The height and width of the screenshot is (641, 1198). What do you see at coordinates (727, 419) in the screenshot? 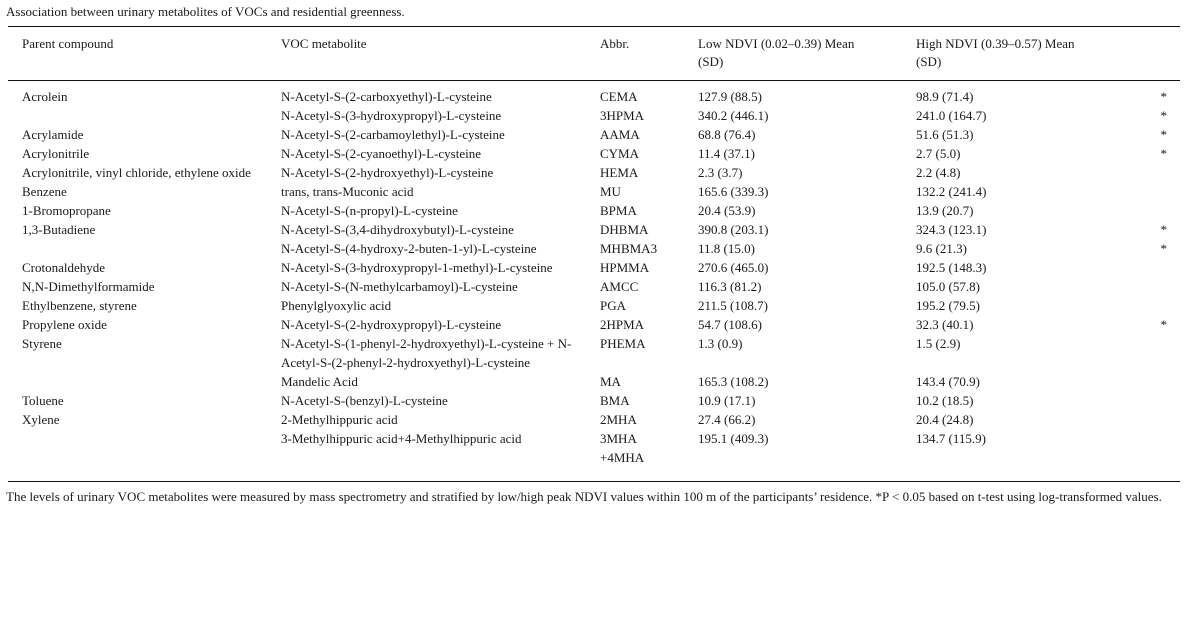
I see `cell-low-mean-sd: 27.4 (66.2)` at bounding box center [727, 419].